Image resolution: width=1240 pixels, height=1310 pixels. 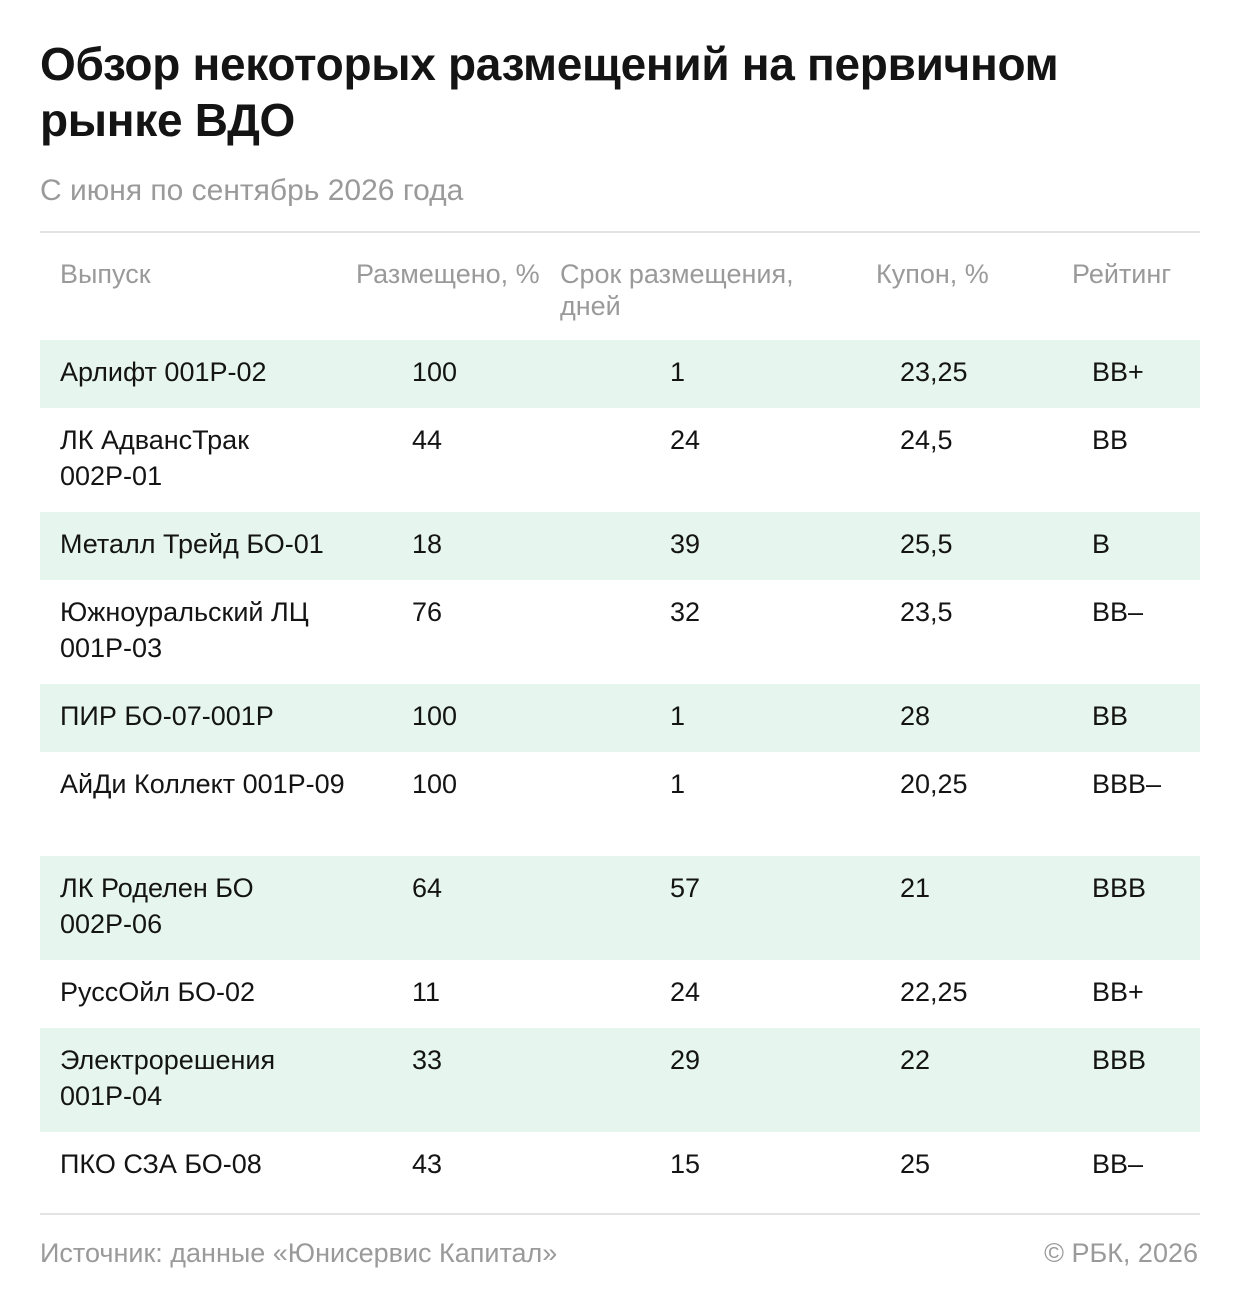 I want to click on cell-term: 39, so click(x=685, y=544).